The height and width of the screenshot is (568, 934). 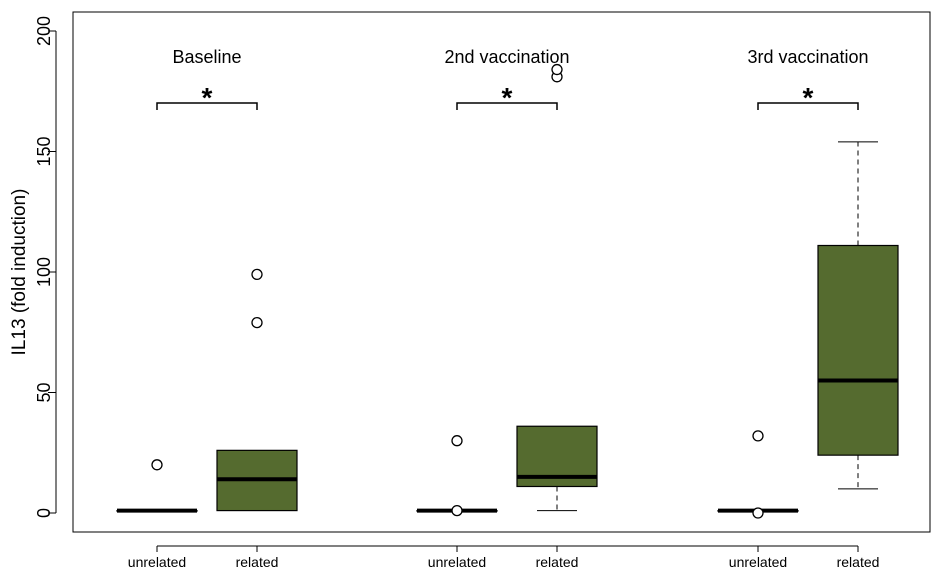 I want to click on y-axis: 0 50 100 150 200, so click(x=45, y=267).